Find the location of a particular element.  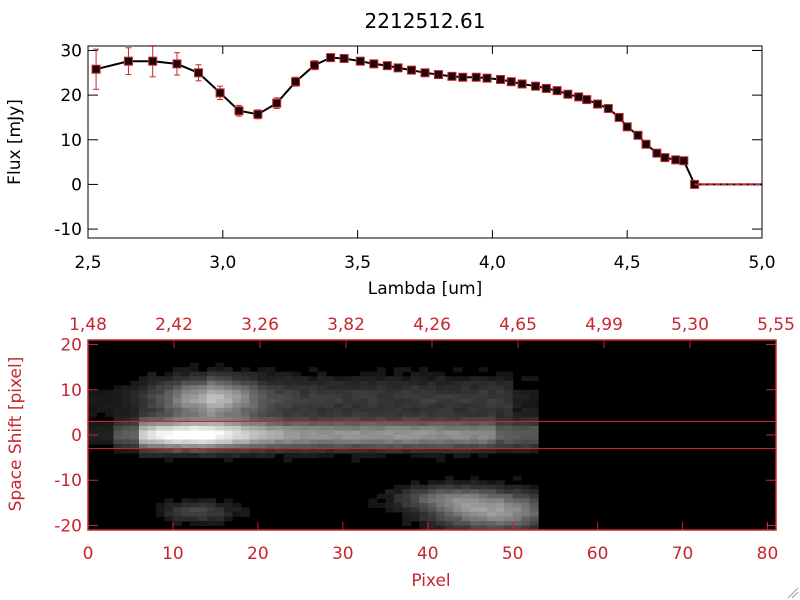

wavelength-tick-label: 4,26 is located at coordinates (432, 325).